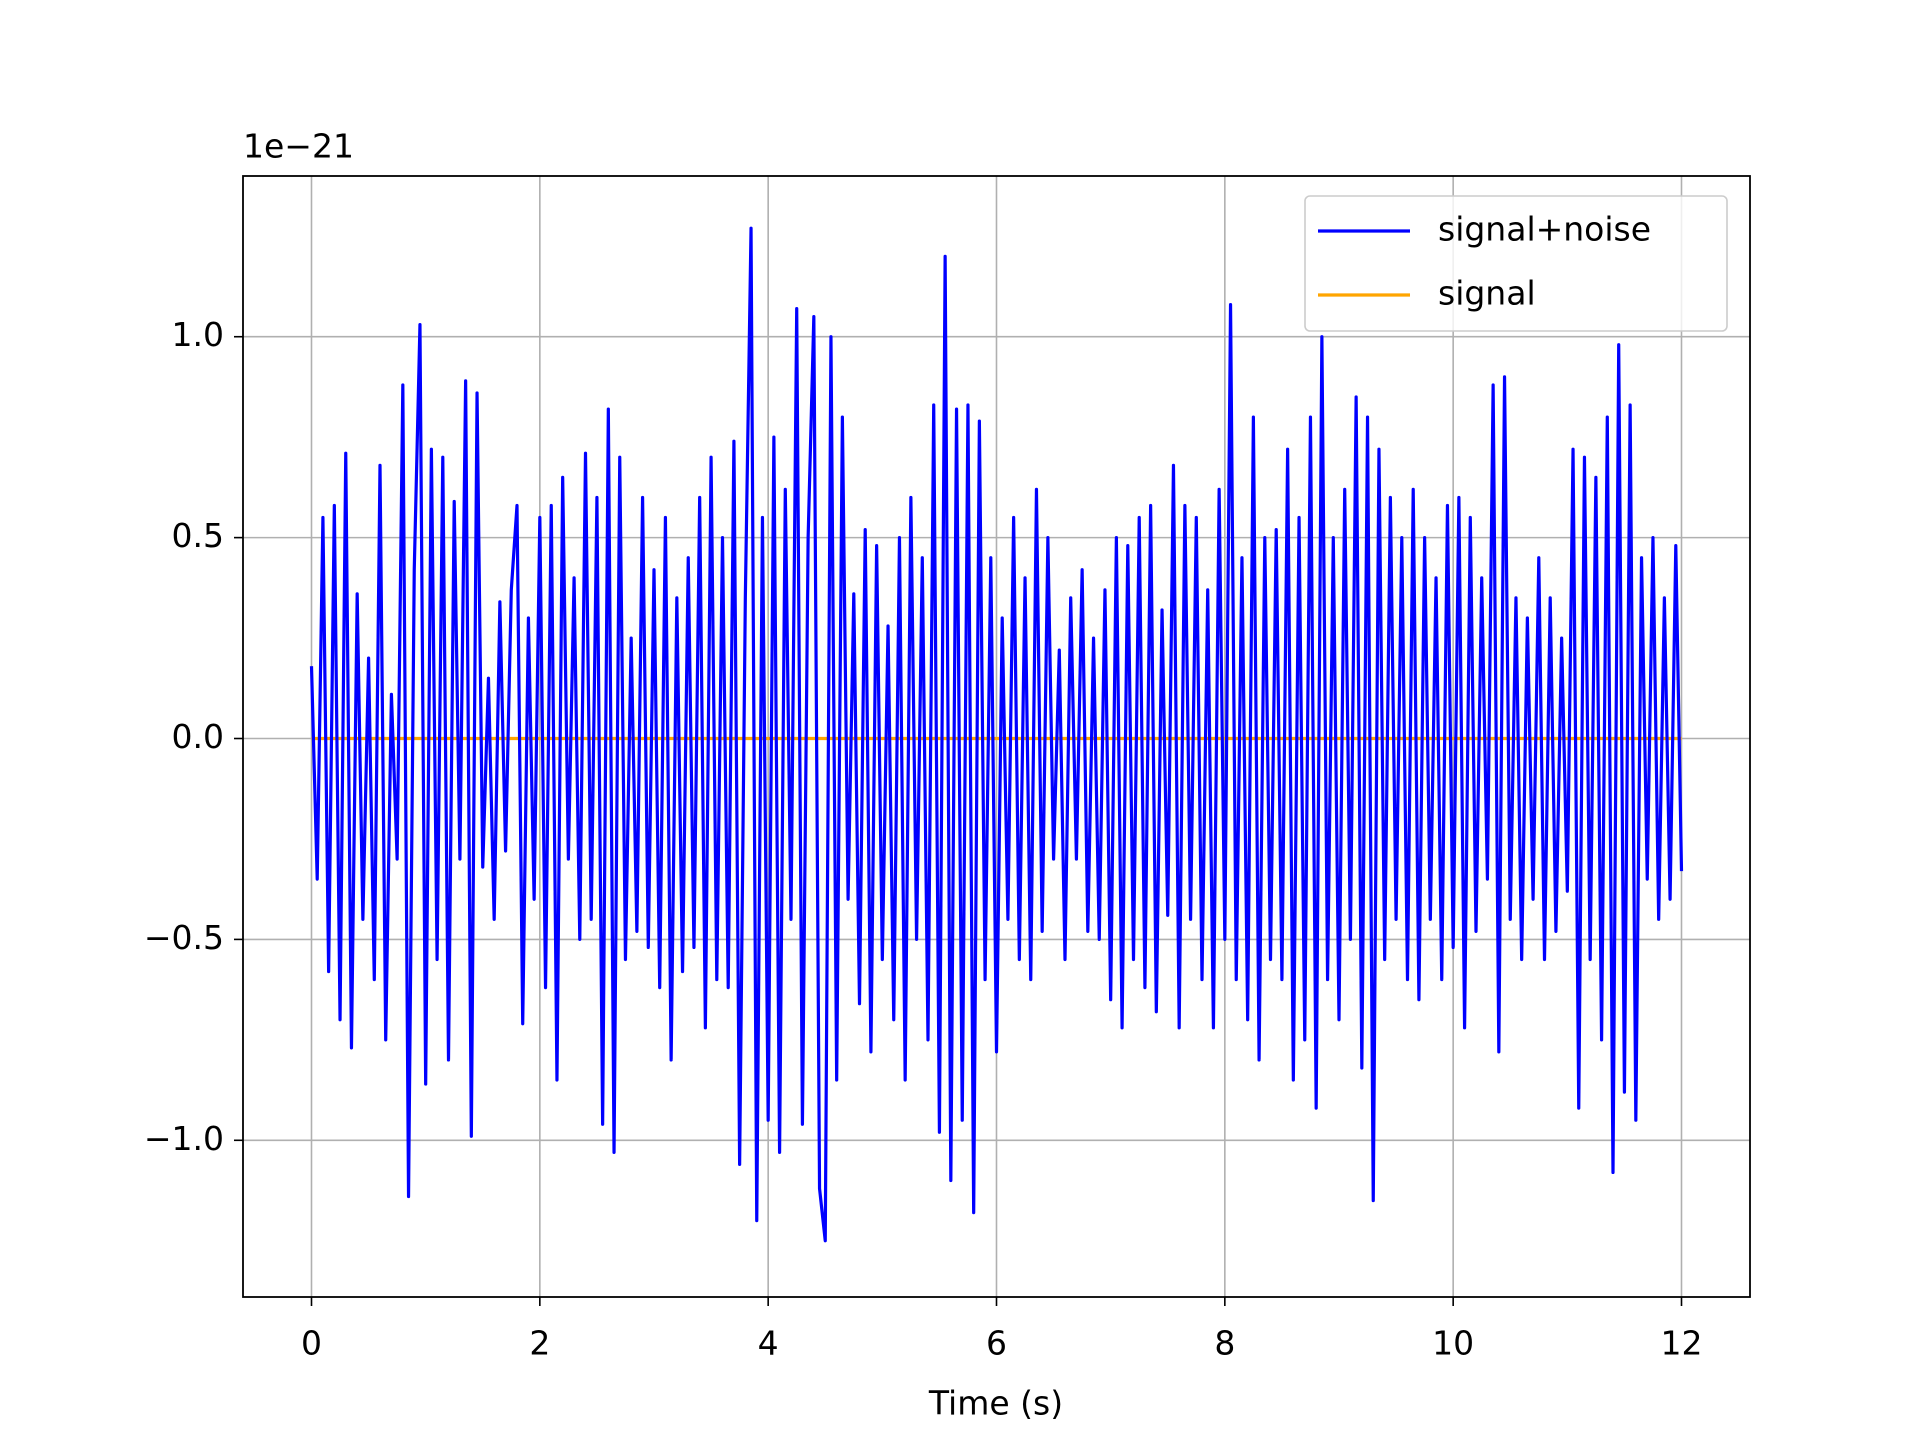 This screenshot has width=1920, height=1440. What do you see at coordinates (1544, 229) in the screenshot?
I see `legend-label: signal+noise` at bounding box center [1544, 229].